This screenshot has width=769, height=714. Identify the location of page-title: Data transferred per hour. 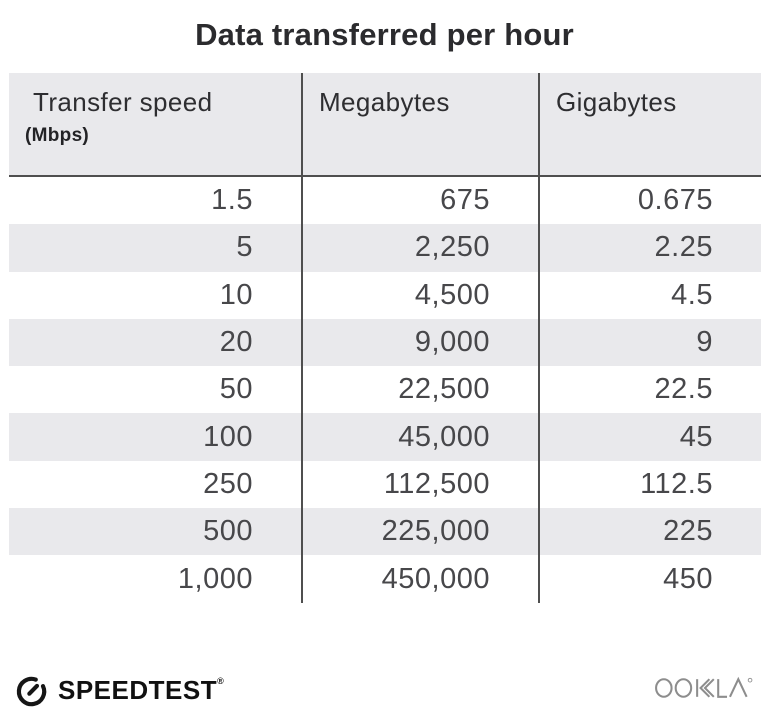
(384, 34).